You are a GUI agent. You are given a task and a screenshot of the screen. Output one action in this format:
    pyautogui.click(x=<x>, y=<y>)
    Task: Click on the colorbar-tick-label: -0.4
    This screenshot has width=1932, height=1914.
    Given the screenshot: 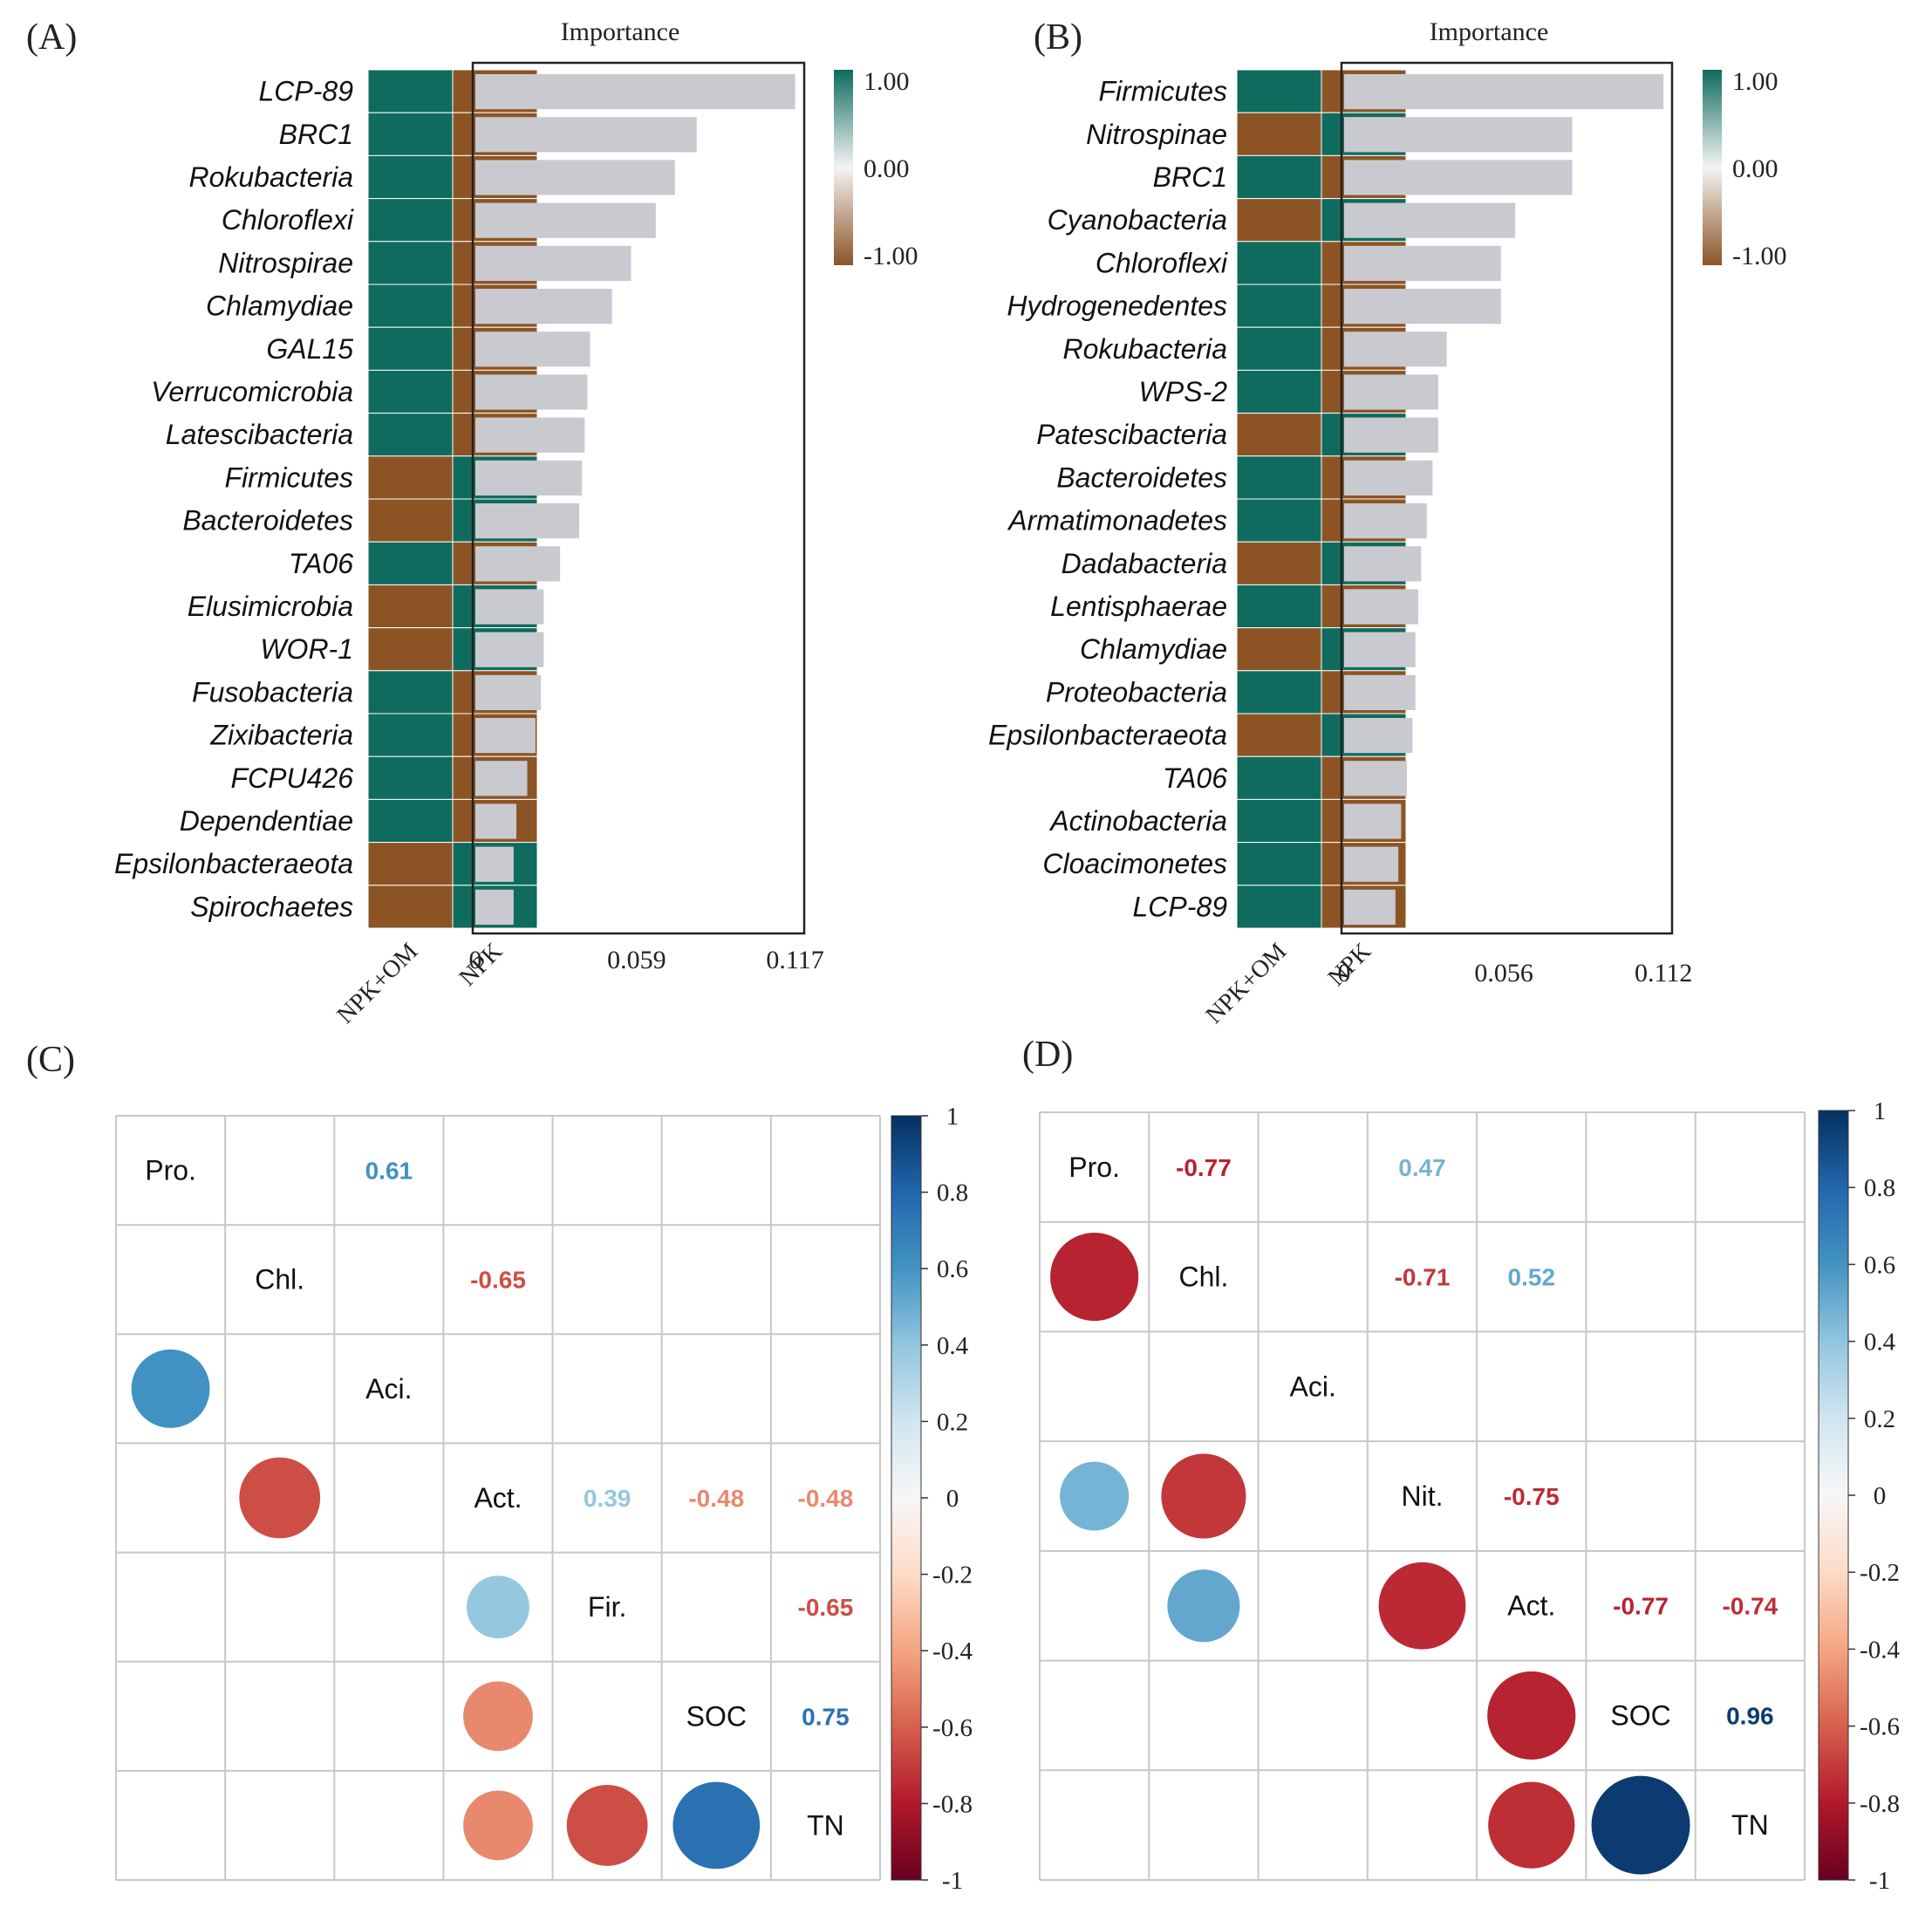 What is the action you would take?
    pyautogui.click(x=1880, y=1650)
    